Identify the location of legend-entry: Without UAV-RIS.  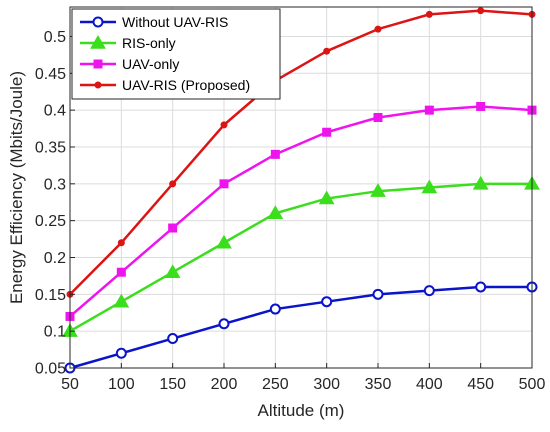
(154, 22).